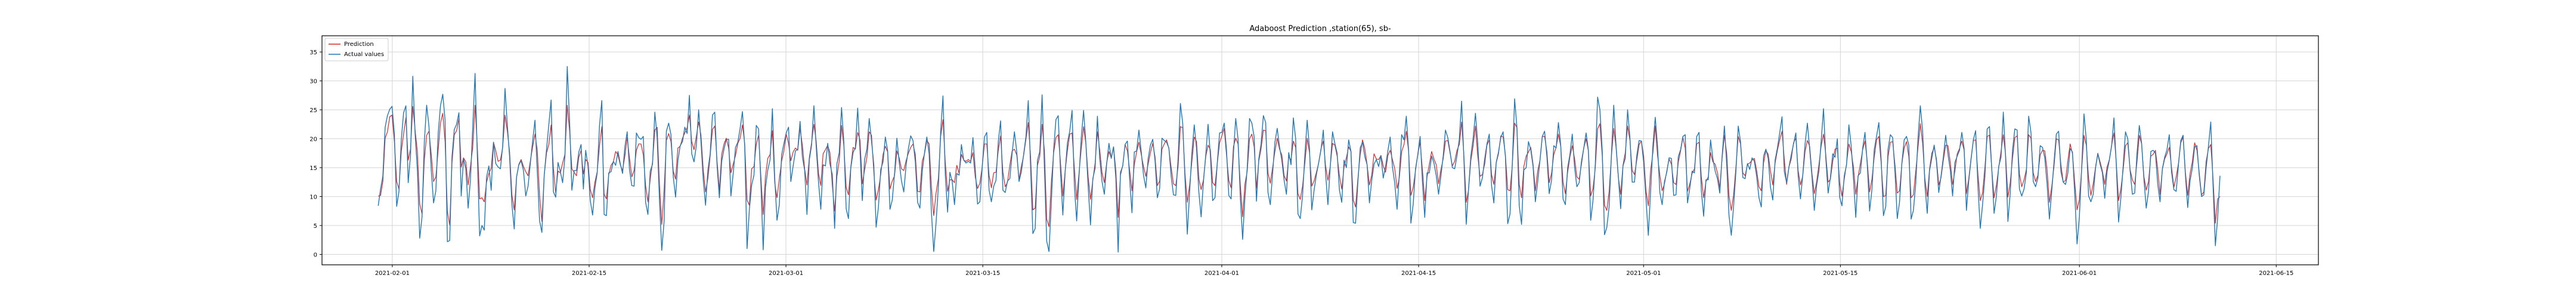  Describe the element at coordinates (359, 45) in the screenshot. I see `legend-label-prediction: Prediction` at that location.